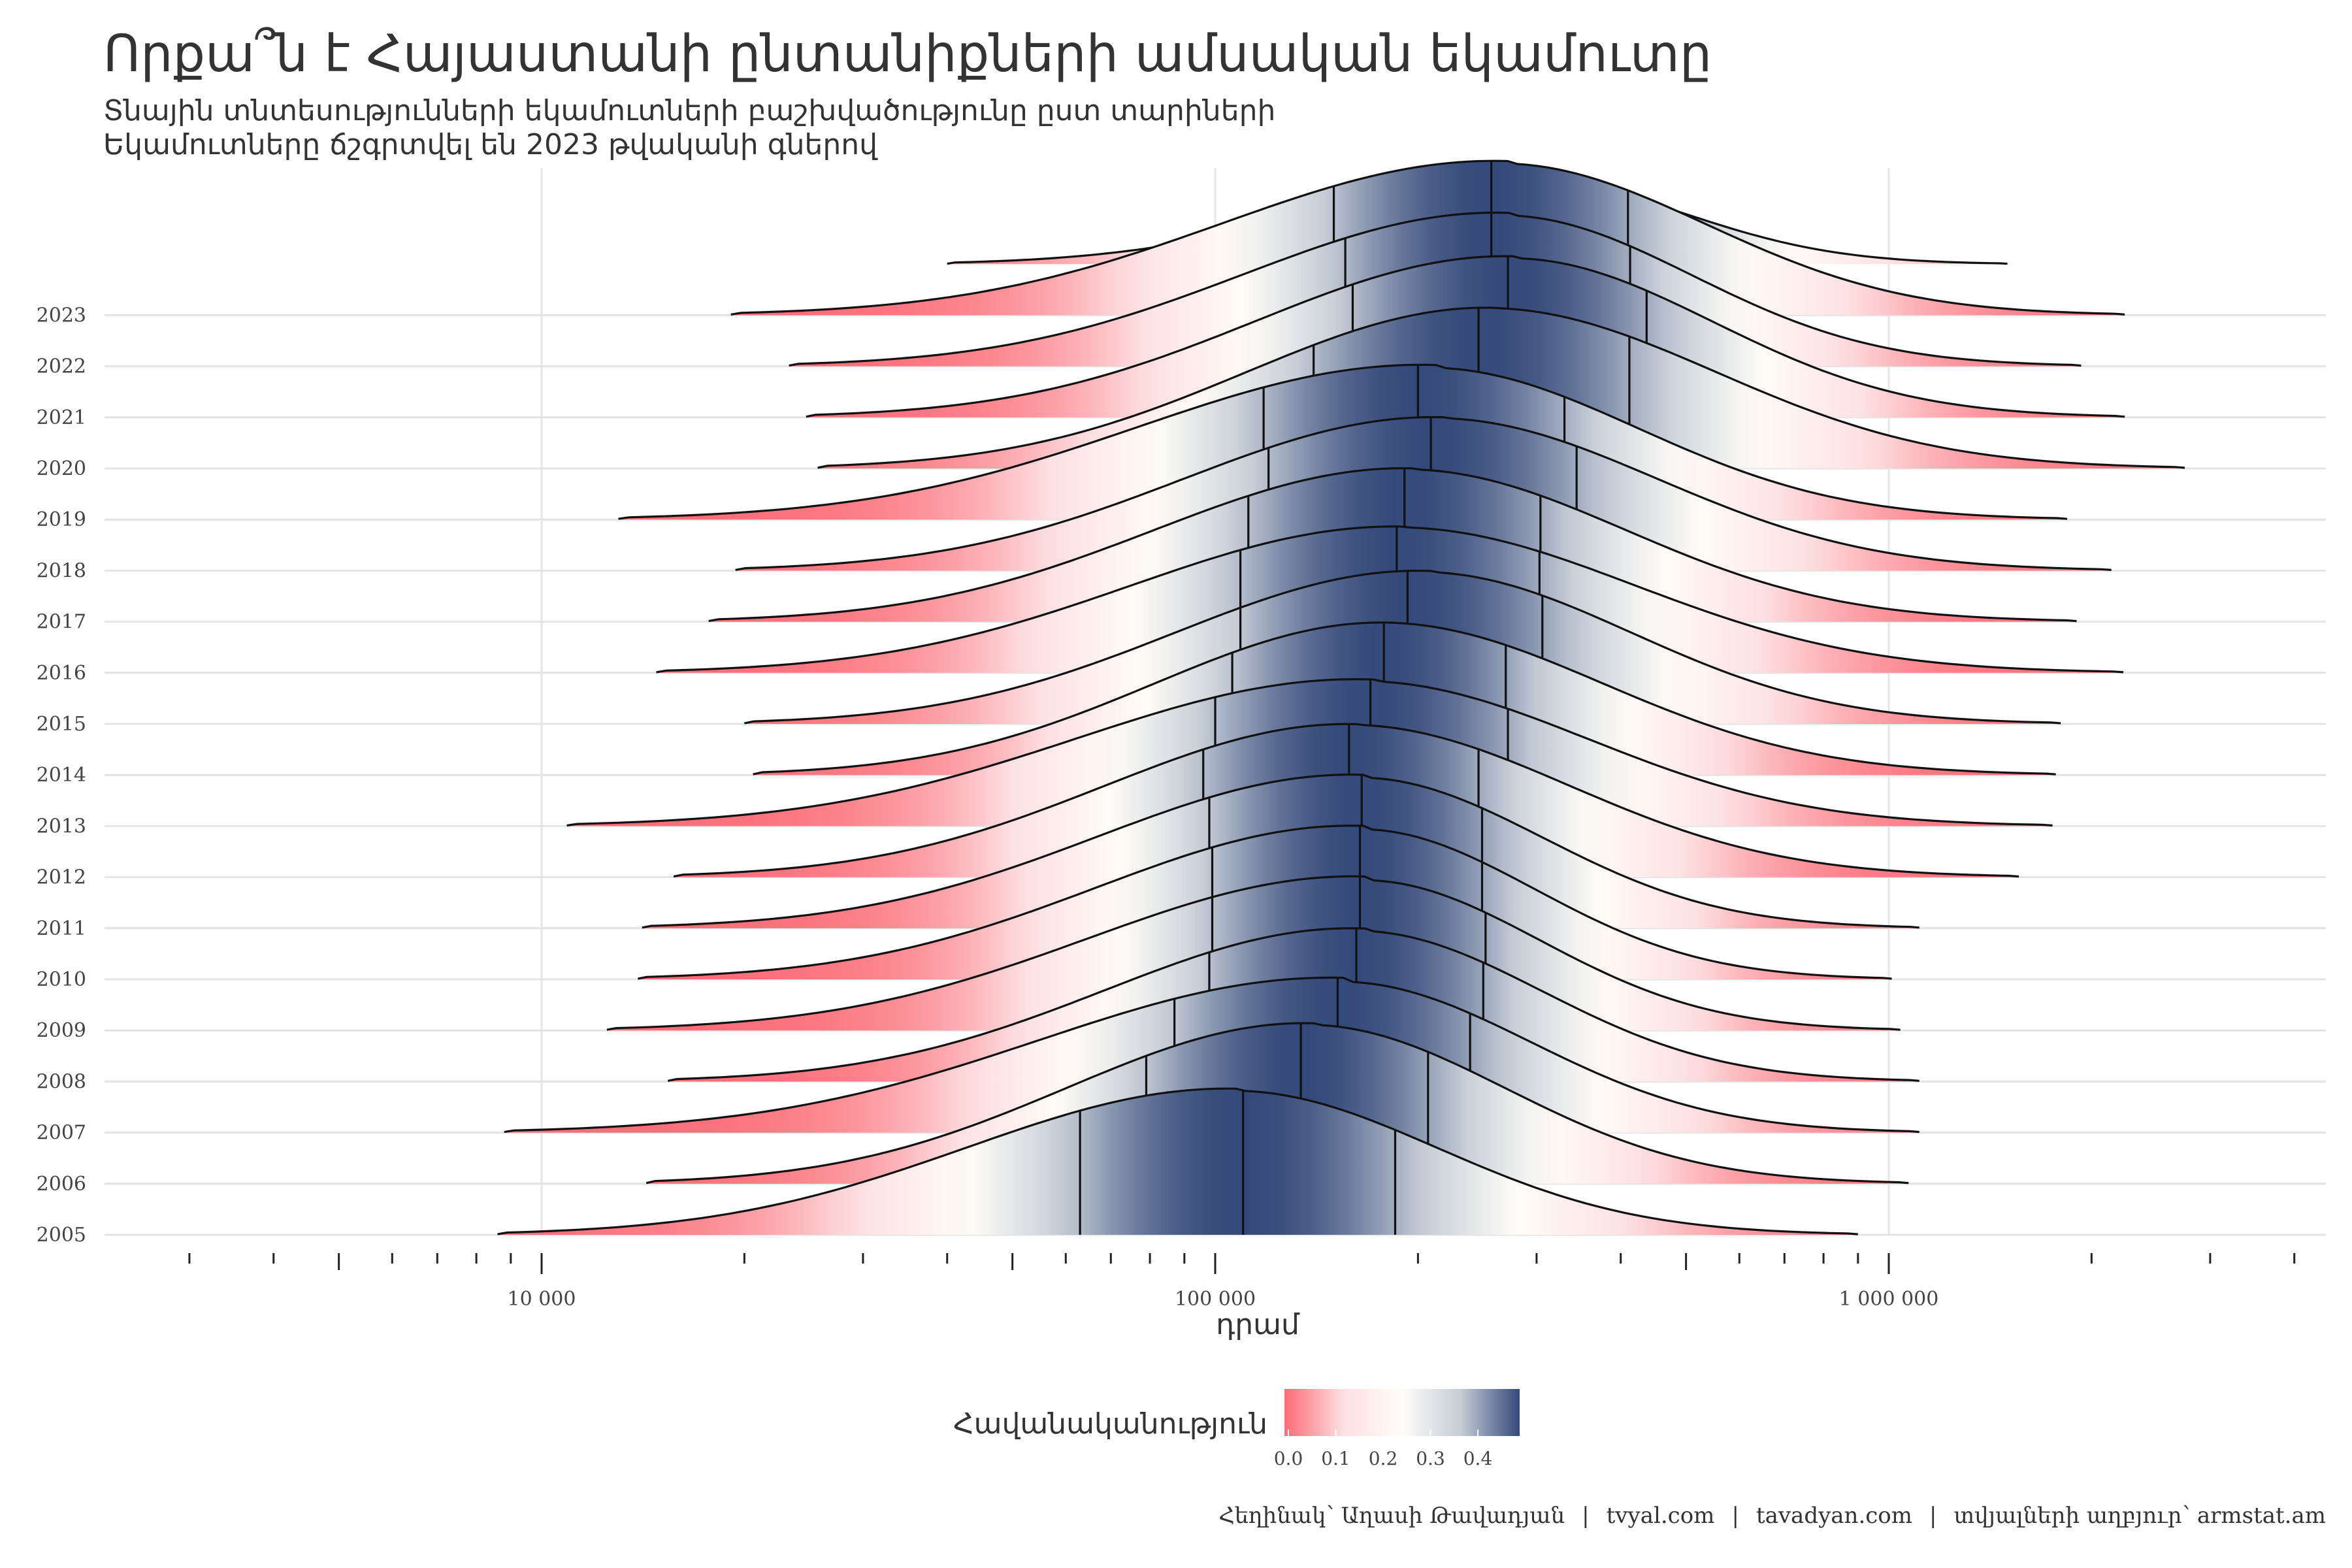  What do you see at coordinates (61, 1030) in the screenshot?
I see `y-tick-label: 2009` at bounding box center [61, 1030].